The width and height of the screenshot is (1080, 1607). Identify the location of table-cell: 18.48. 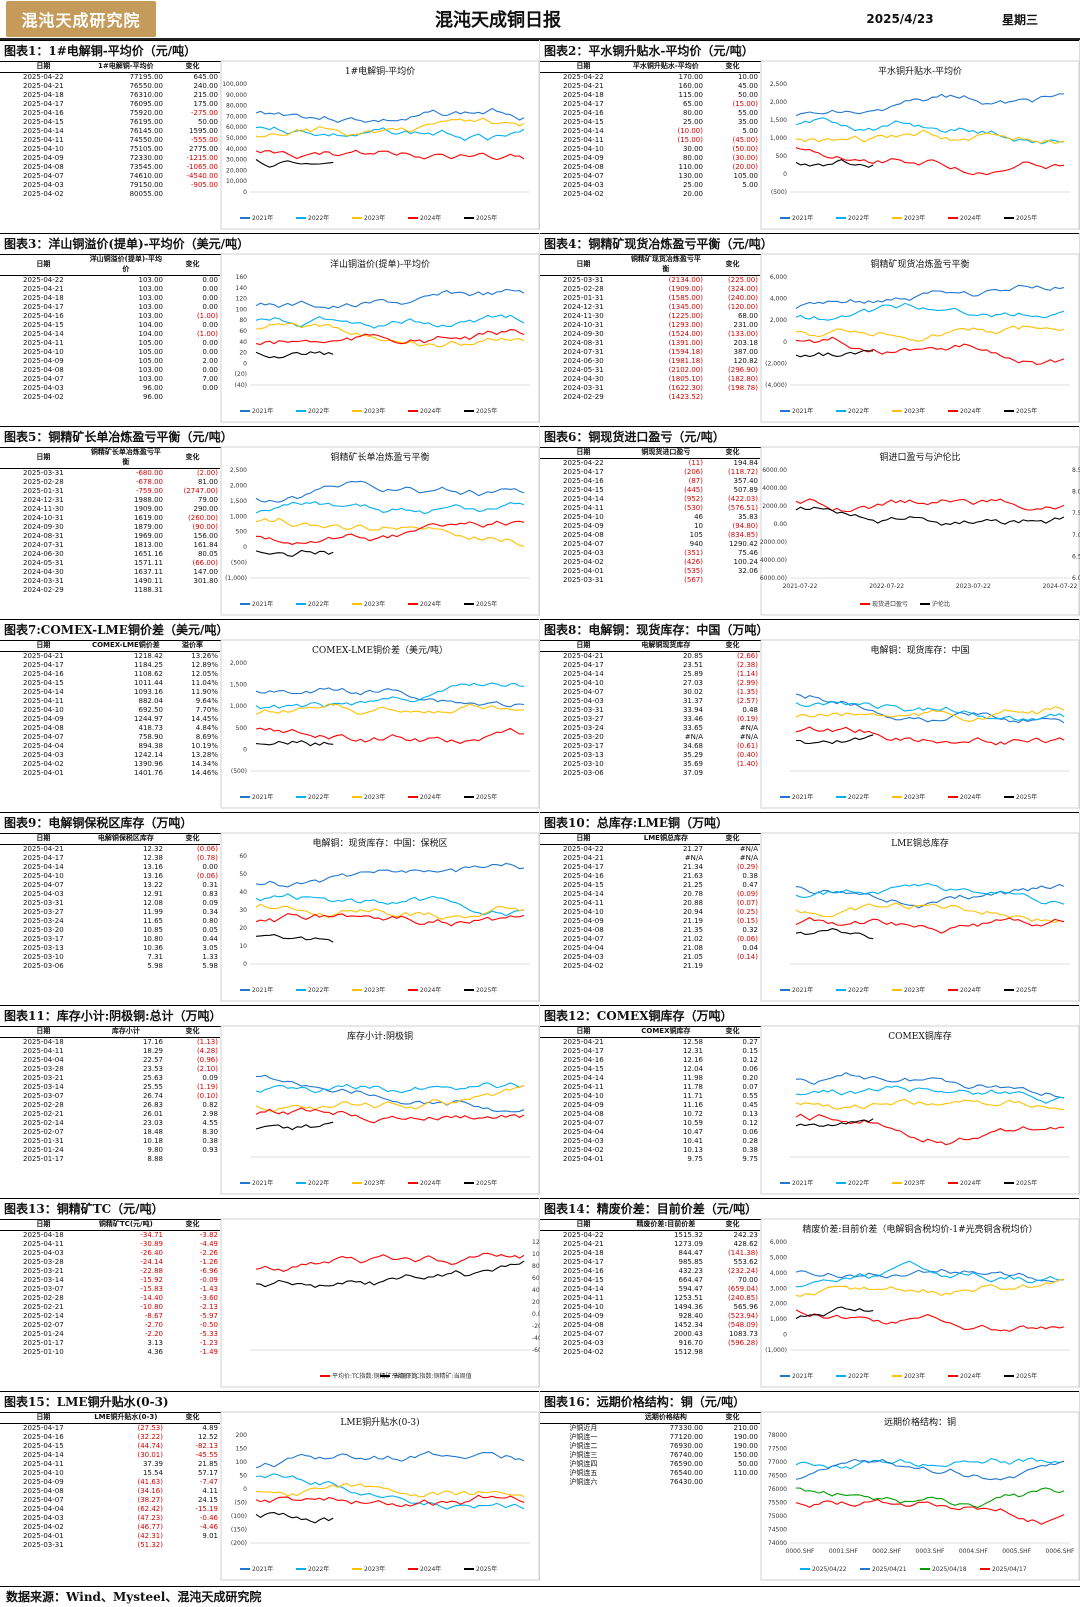
(152, 1132).